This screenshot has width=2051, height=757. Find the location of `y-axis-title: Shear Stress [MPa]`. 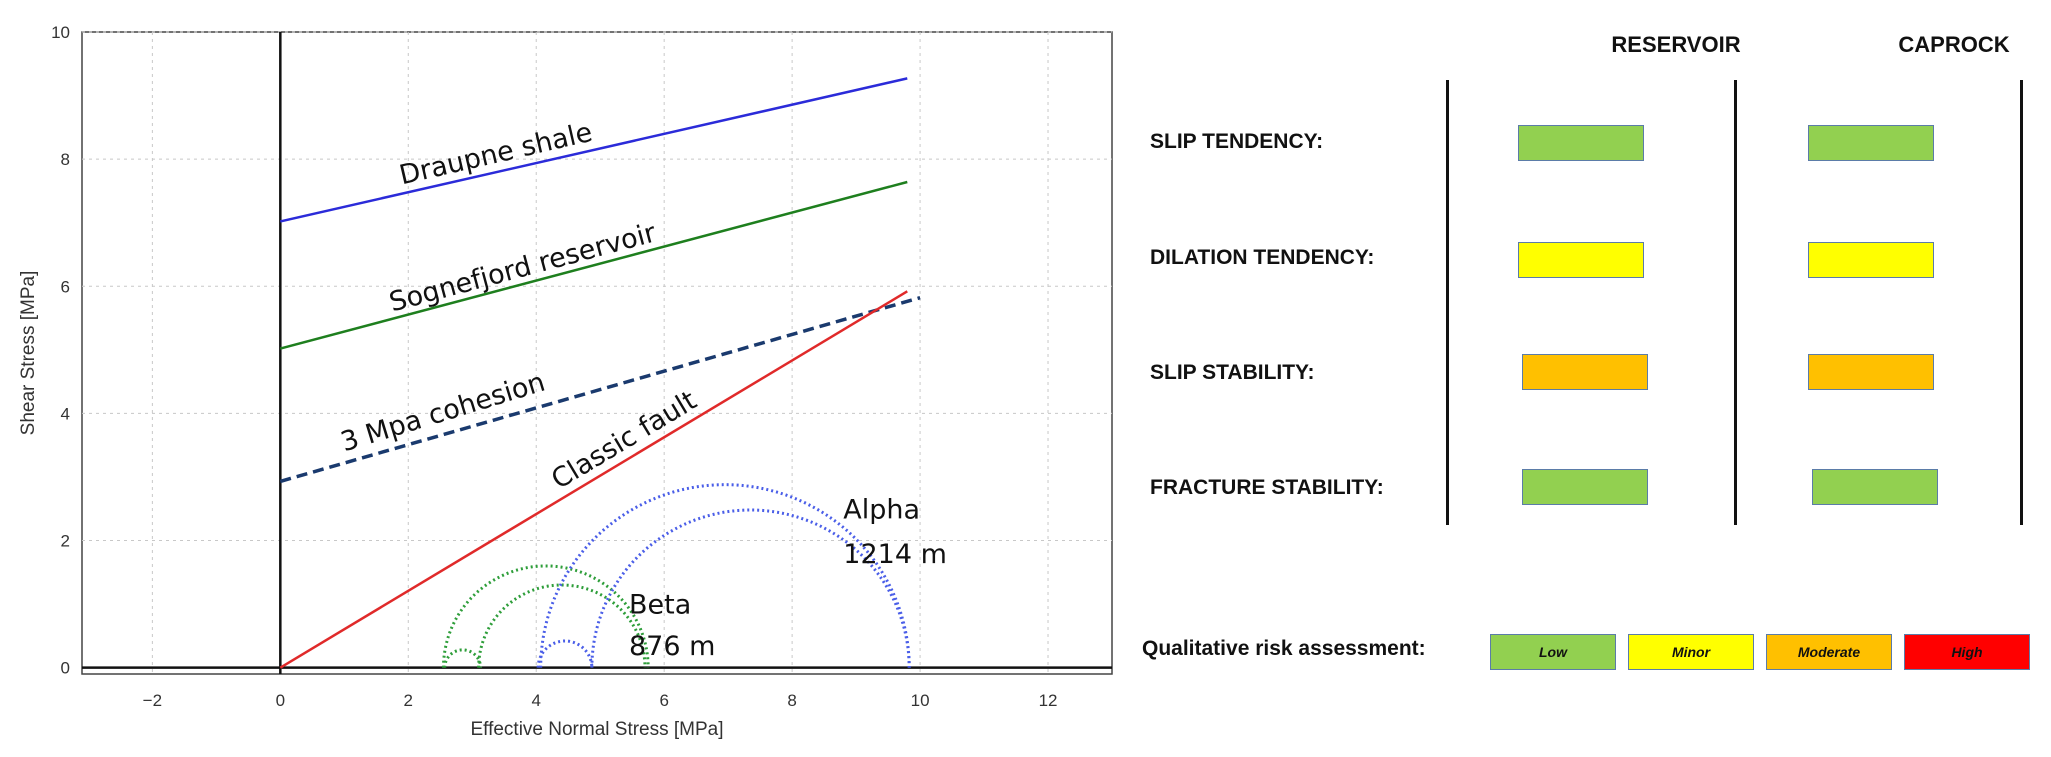

y-axis-title: Shear Stress [MPa] is located at coordinates (28, 353).